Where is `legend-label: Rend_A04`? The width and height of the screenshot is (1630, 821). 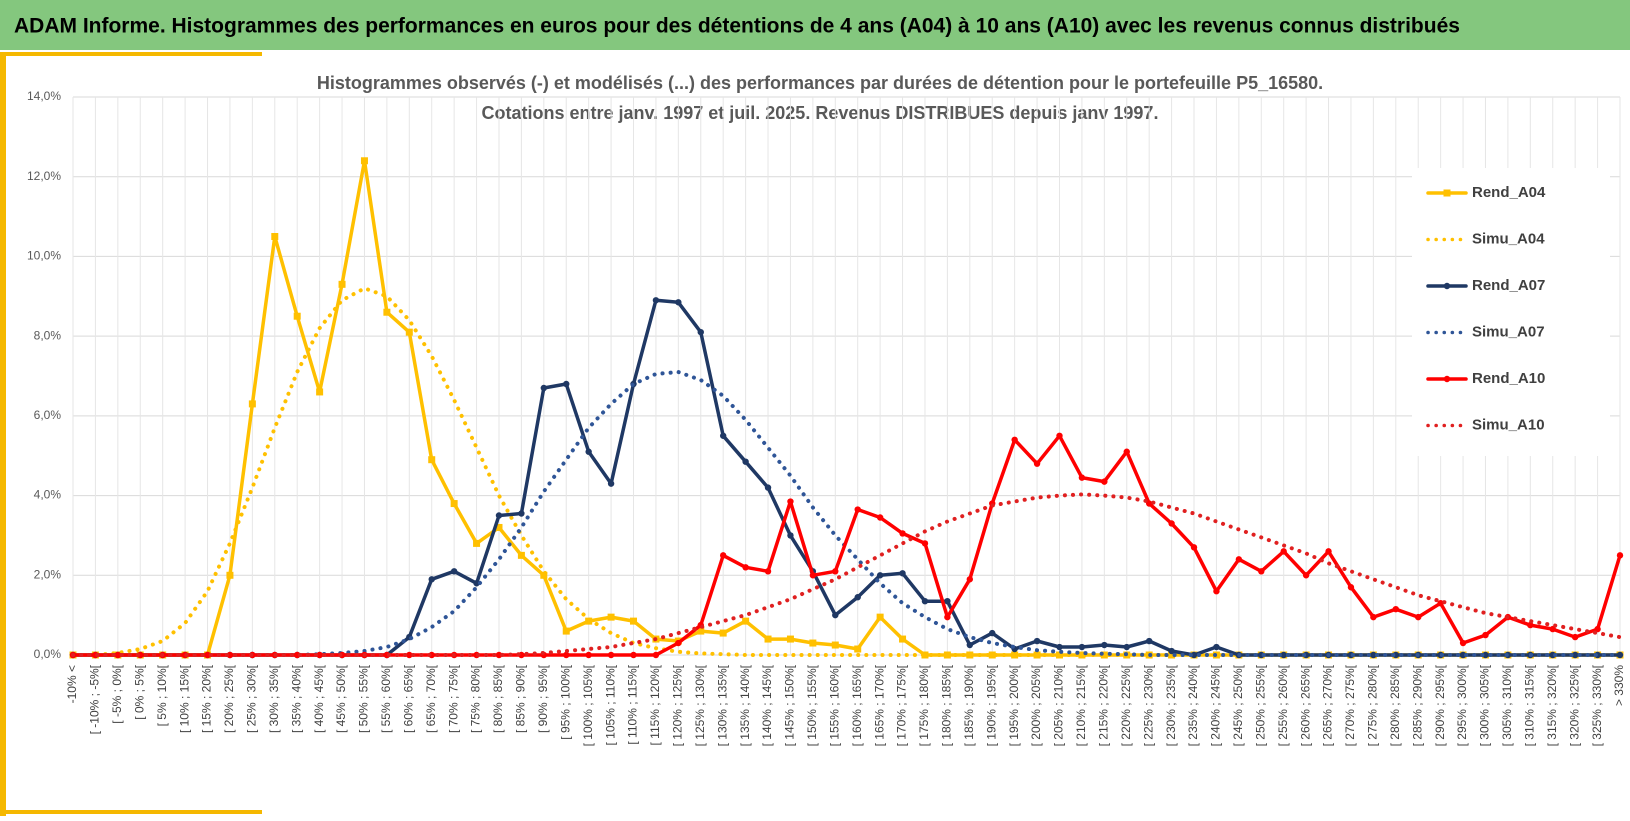
legend-label: Rend_A04 is located at coordinates (1509, 192).